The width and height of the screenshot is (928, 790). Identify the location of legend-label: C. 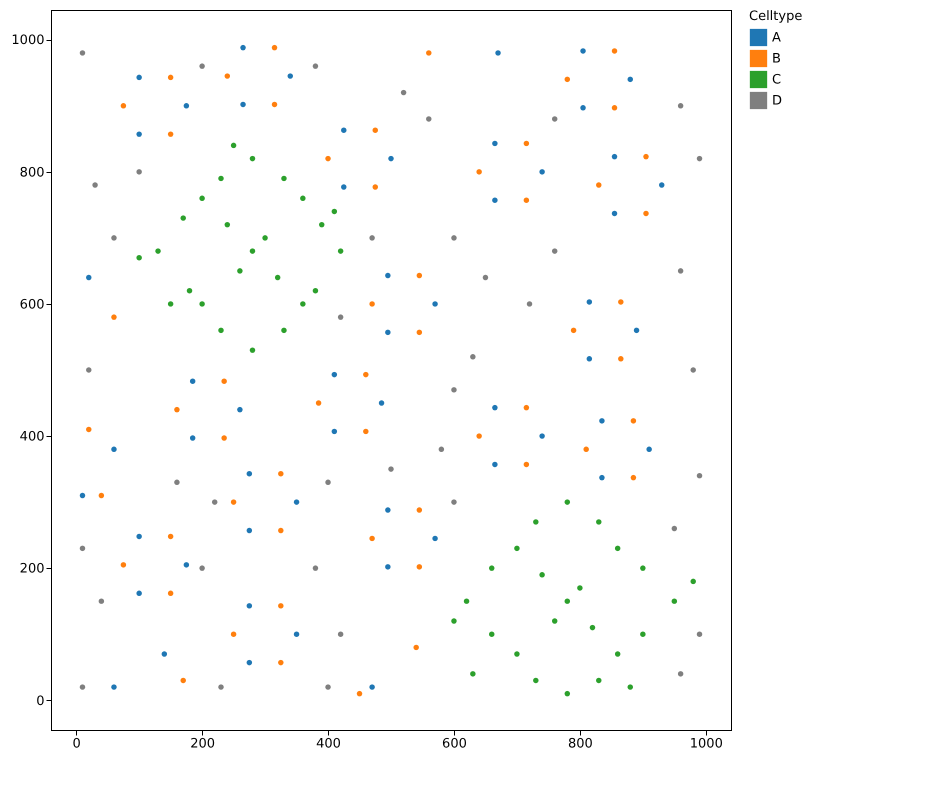
(777, 80).